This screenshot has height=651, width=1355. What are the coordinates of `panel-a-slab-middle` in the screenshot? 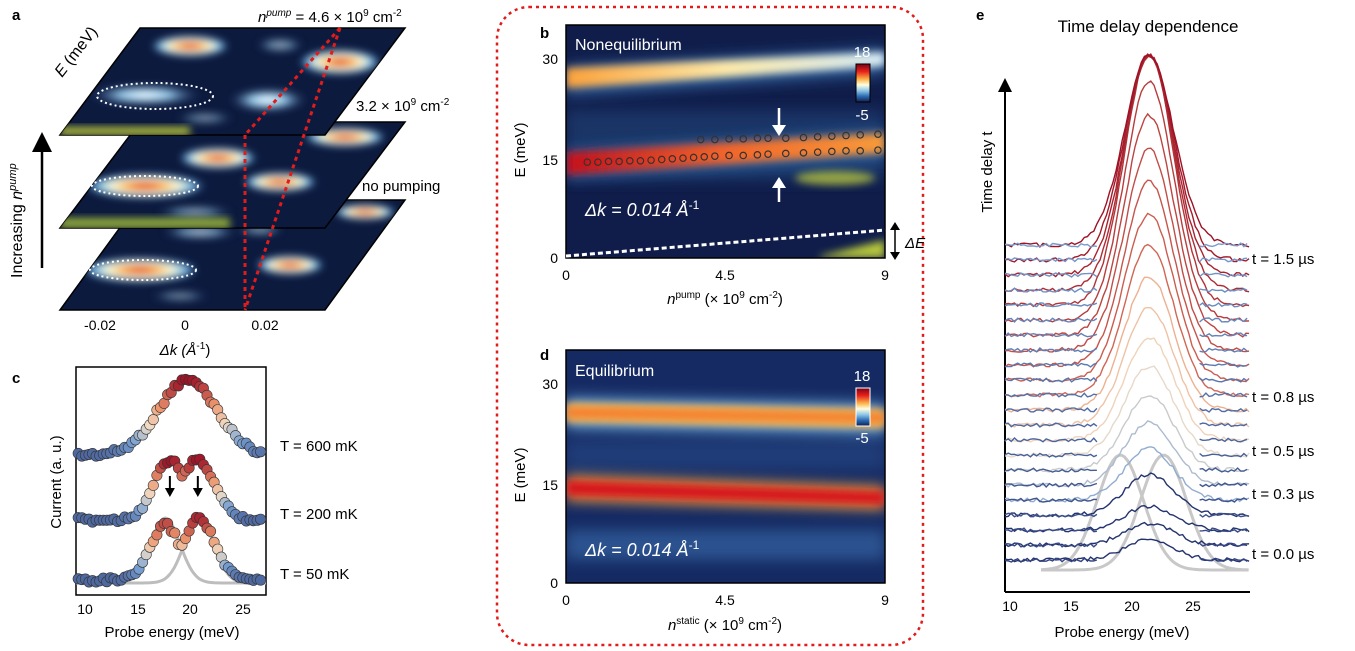 It's located at (232, 175).